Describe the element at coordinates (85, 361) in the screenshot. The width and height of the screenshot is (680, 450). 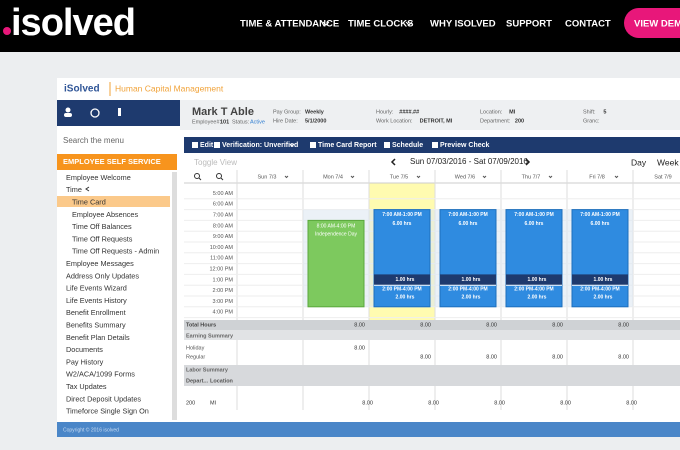
I see `menu-item: Pay History` at that location.